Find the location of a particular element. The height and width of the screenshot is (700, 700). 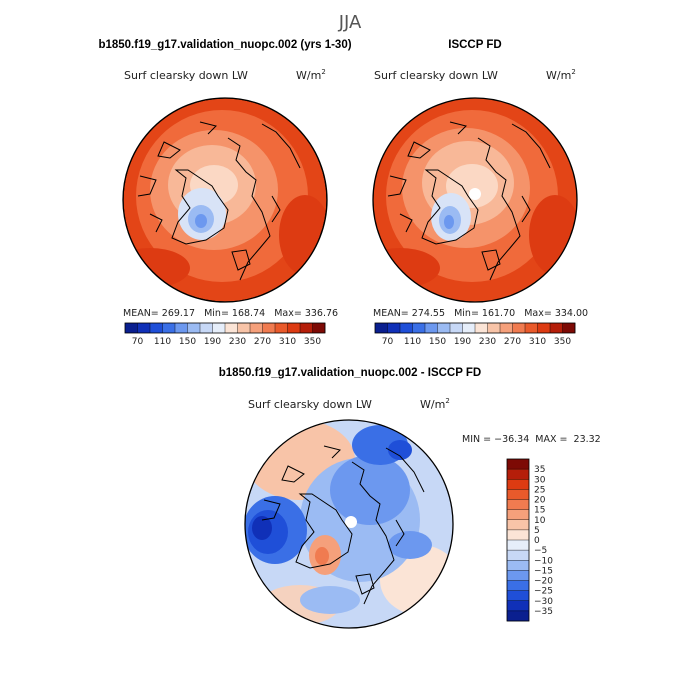

obs-colorbar-tick-label: 70 is located at coordinates (388, 342).